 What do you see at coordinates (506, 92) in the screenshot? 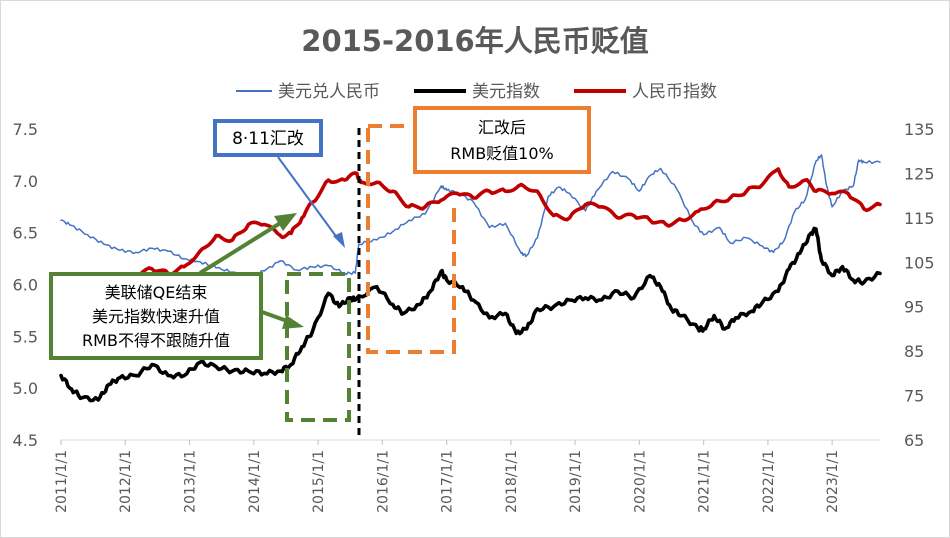
I see `legend-label: 美元指数` at bounding box center [506, 92].